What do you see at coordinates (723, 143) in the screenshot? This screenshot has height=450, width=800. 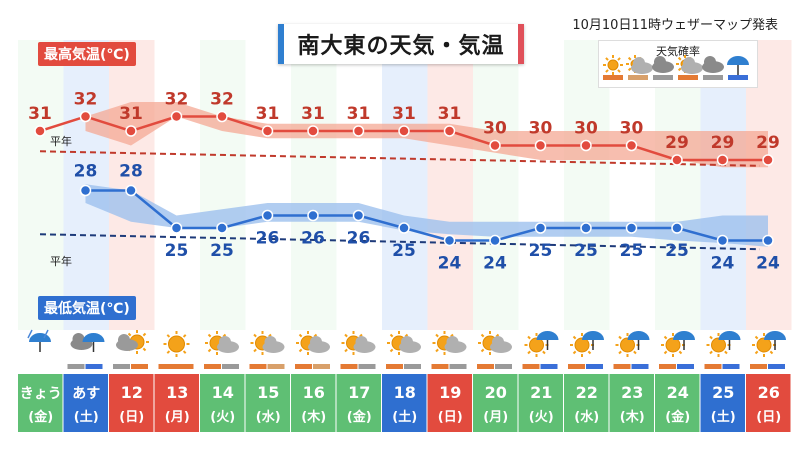 I see `high-temp-label: 29` at bounding box center [723, 143].